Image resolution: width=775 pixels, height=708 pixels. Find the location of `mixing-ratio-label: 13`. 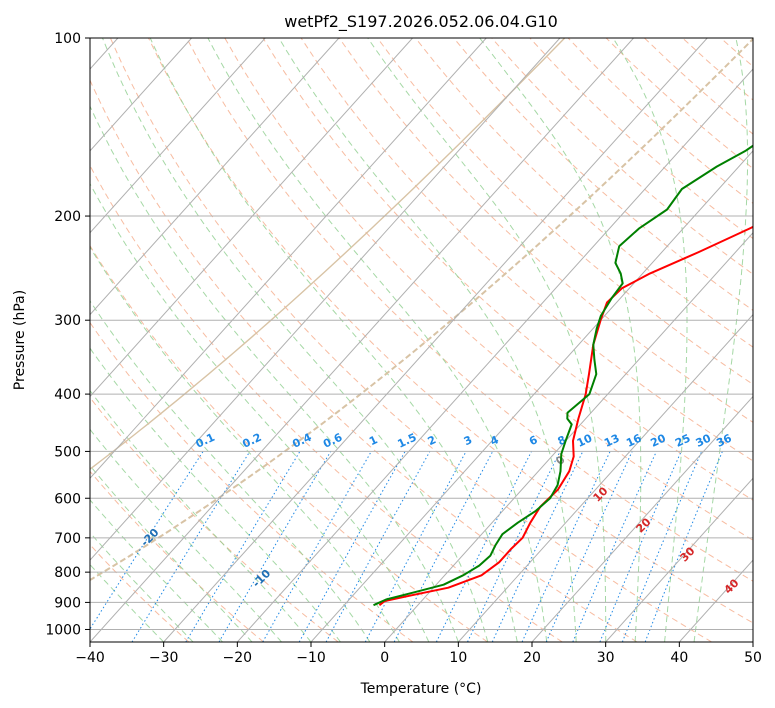

mixing-ratio-label: 13 is located at coordinates (611, 441).